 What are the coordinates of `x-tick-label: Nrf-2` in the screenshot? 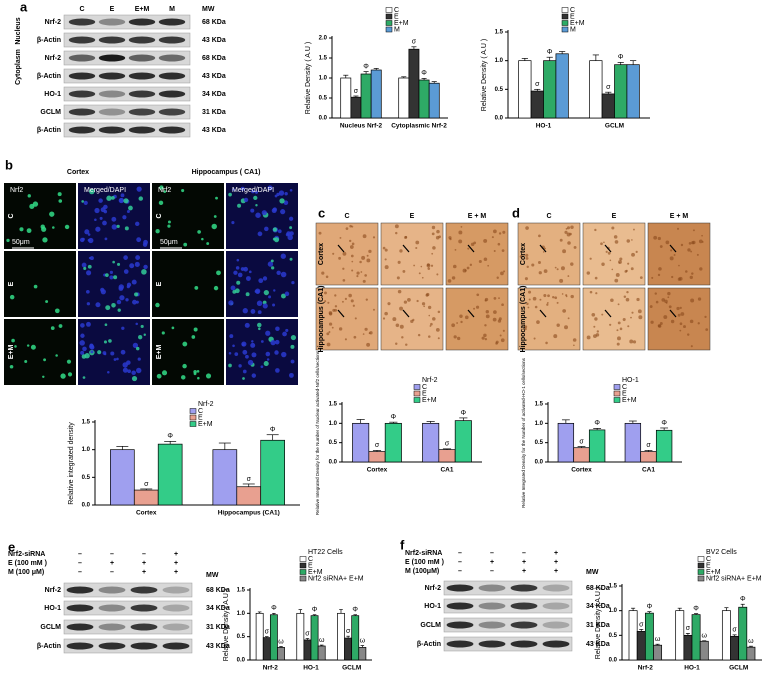 It's located at (271, 668).